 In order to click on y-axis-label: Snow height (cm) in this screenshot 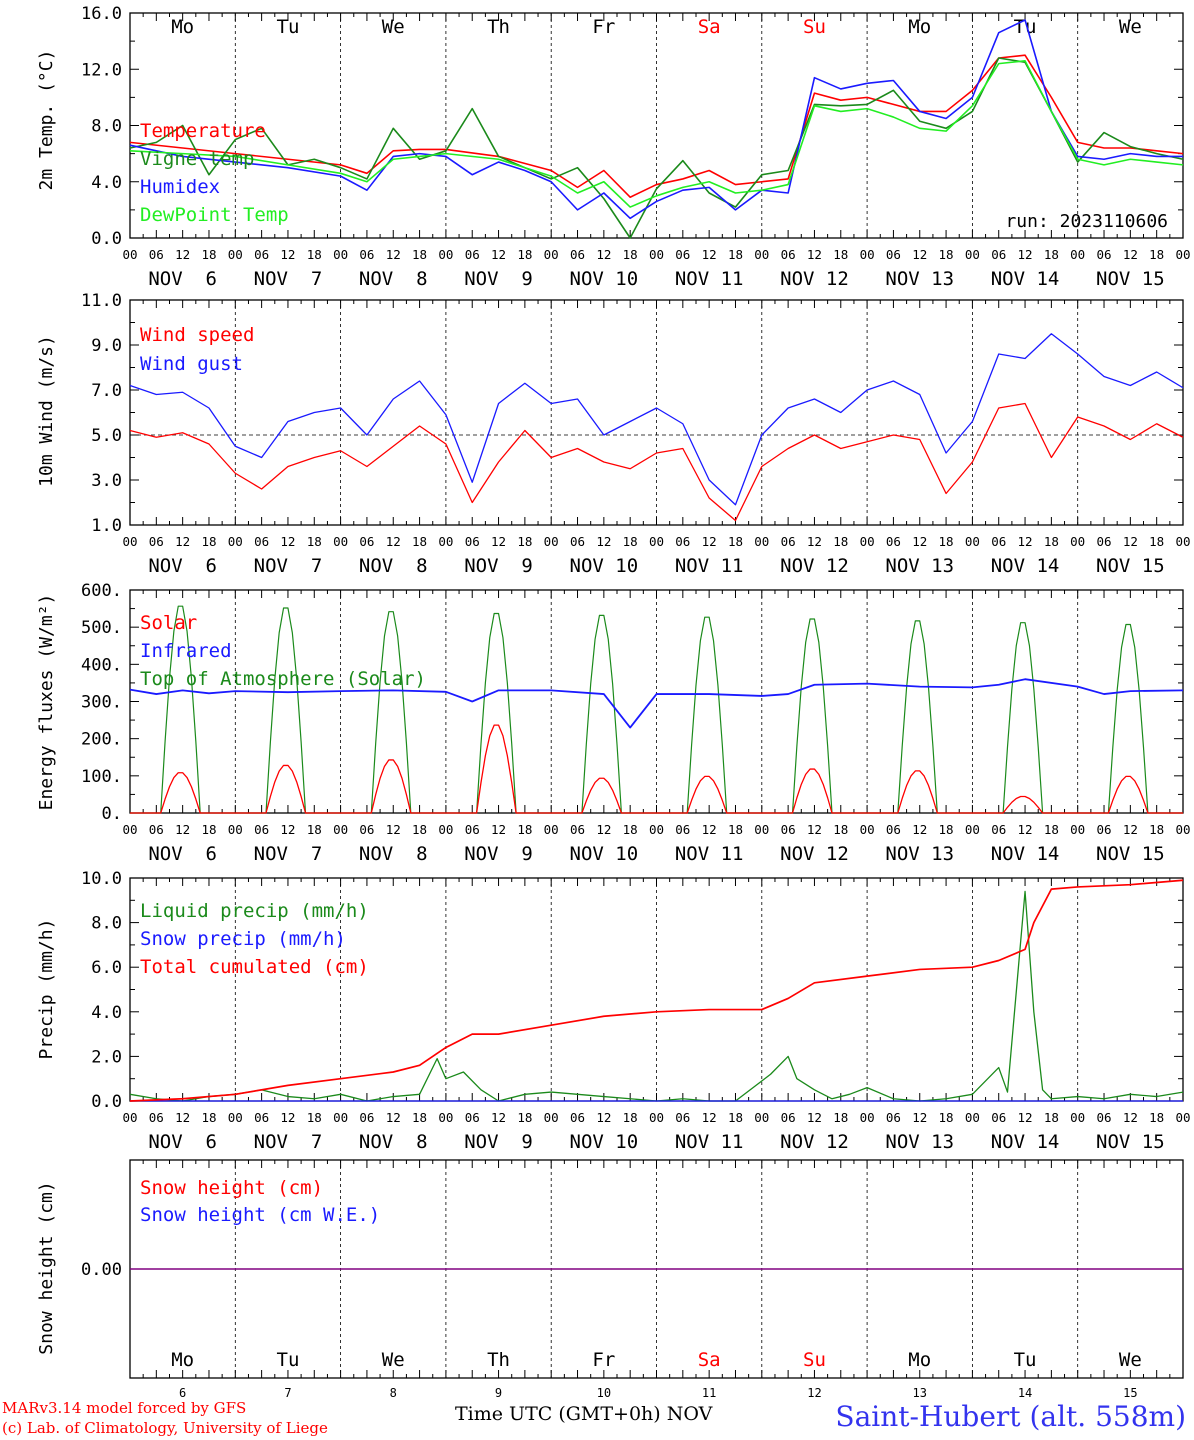, I will do `click(46, 1267)`.